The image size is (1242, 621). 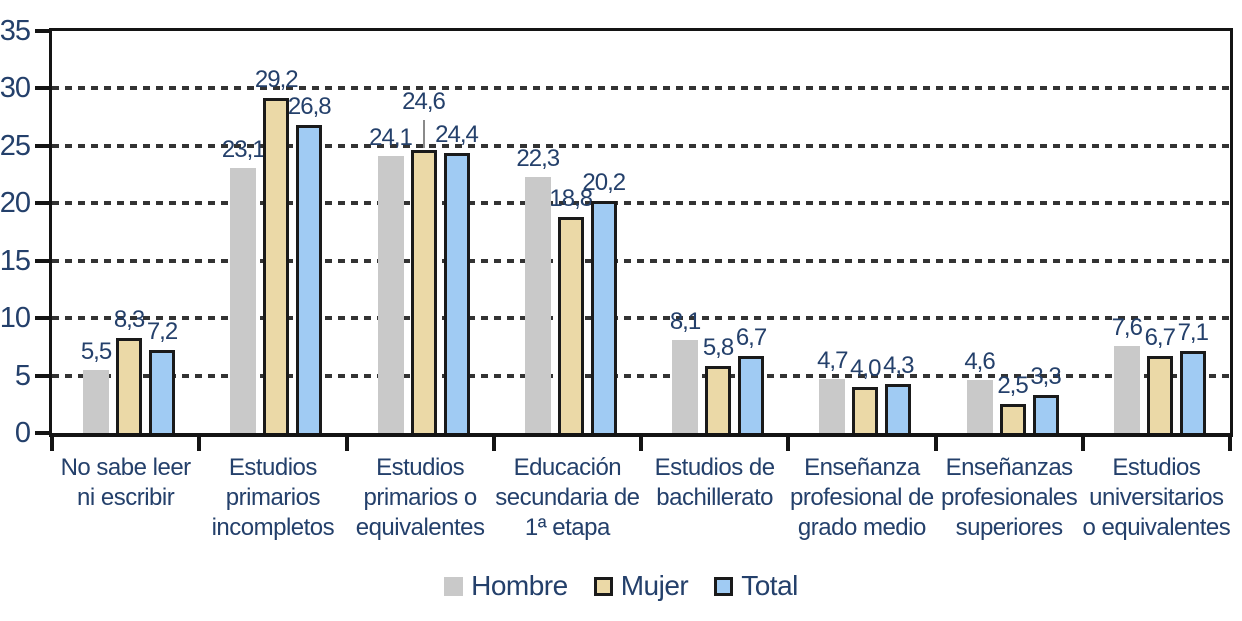 What do you see at coordinates (424, 101) in the screenshot?
I see `value-label: 24,6` at bounding box center [424, 101].